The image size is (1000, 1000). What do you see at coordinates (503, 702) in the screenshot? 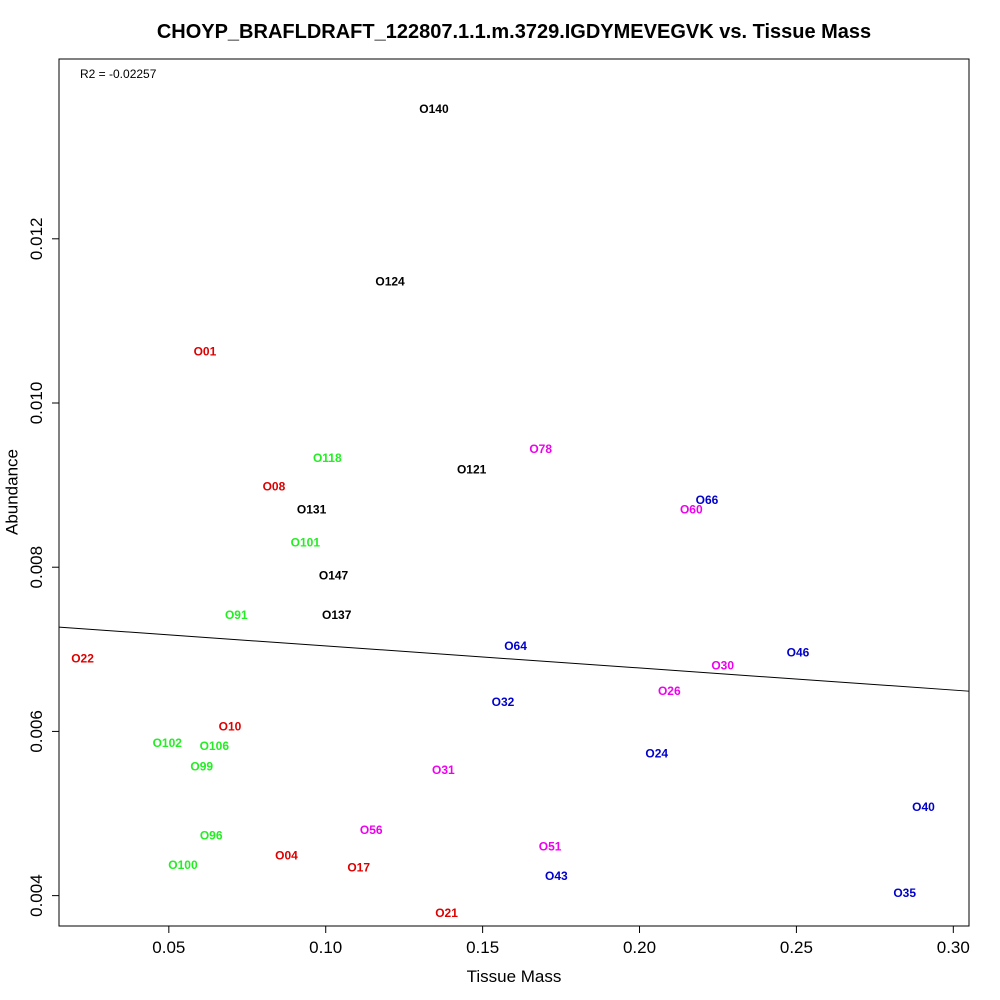
I see `data-point-label: O32` at bounding box center [503, 702].